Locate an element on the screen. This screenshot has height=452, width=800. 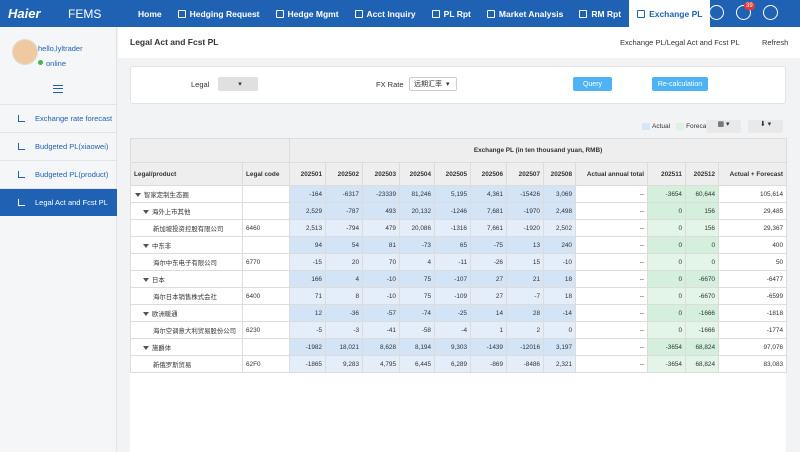
legal-cell: 智家定制生态圈 is located at coordinates (187, 194).